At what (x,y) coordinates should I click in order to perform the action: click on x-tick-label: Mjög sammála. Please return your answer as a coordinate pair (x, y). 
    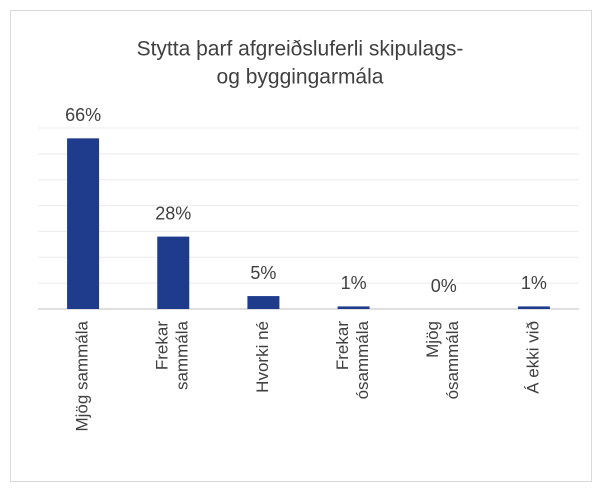
    Looking at the image, I should click on (82, 375).